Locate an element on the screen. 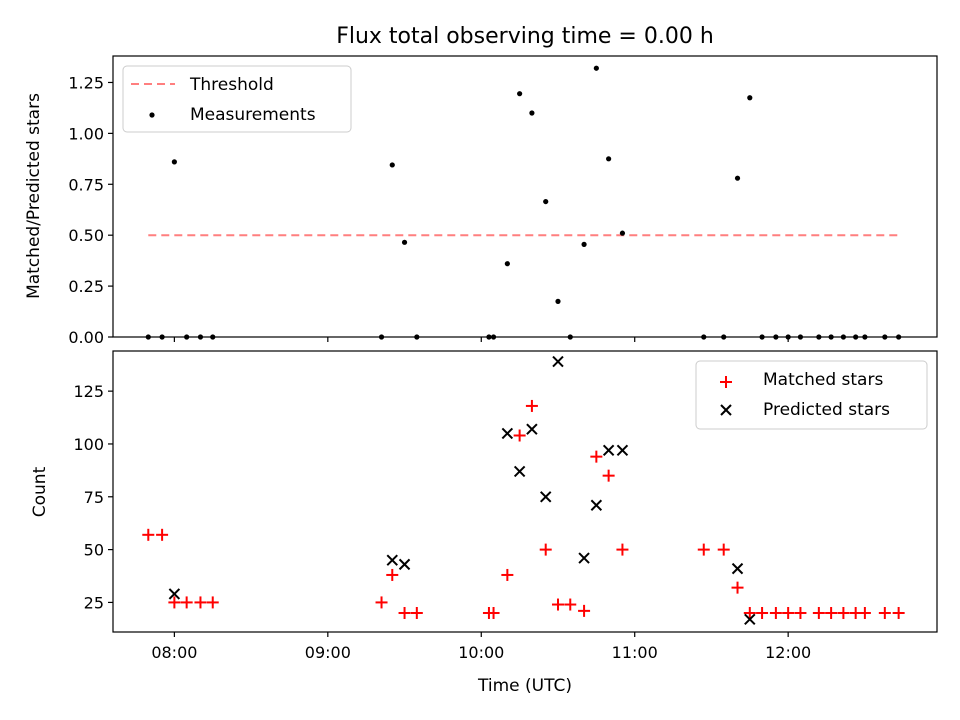 The width and height of the screenshot is (960, 720). top-legend: Threshold Measurements is located at coordinates (237, 99).